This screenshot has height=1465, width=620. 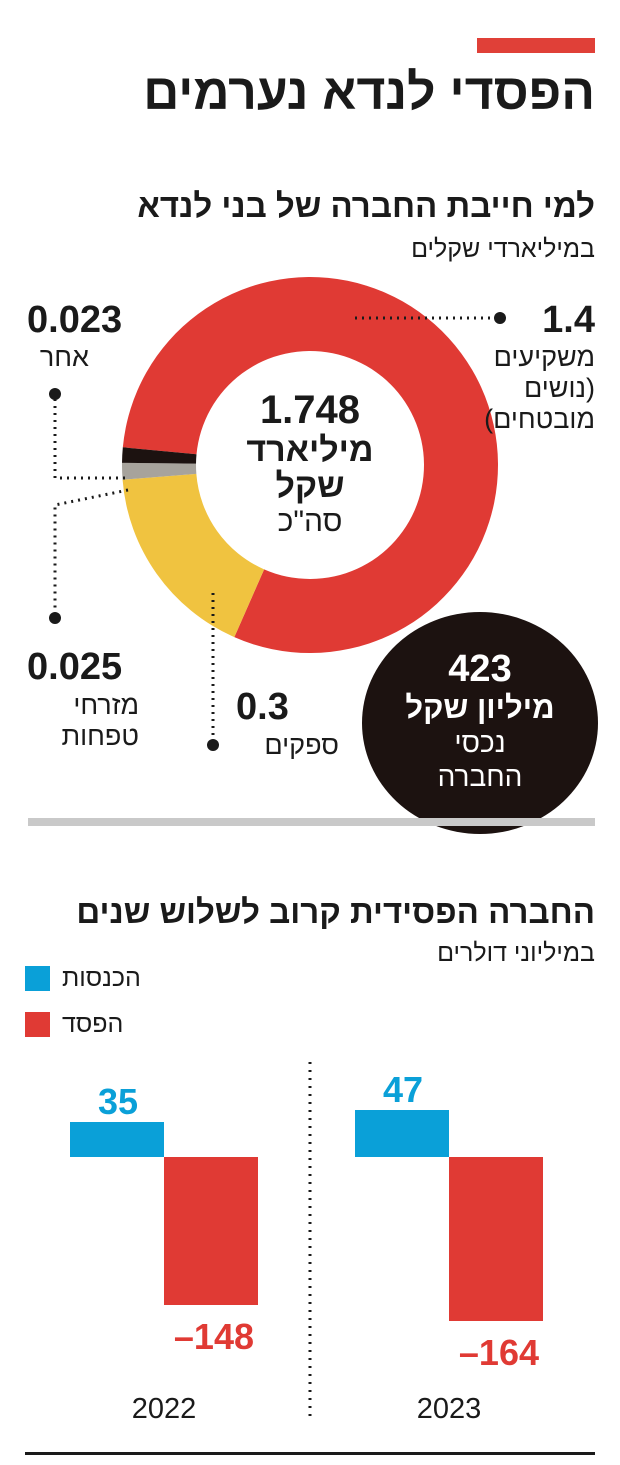 I want to click on mizrahi-label: מזרחי טפחות, so click(x=83, y=721).